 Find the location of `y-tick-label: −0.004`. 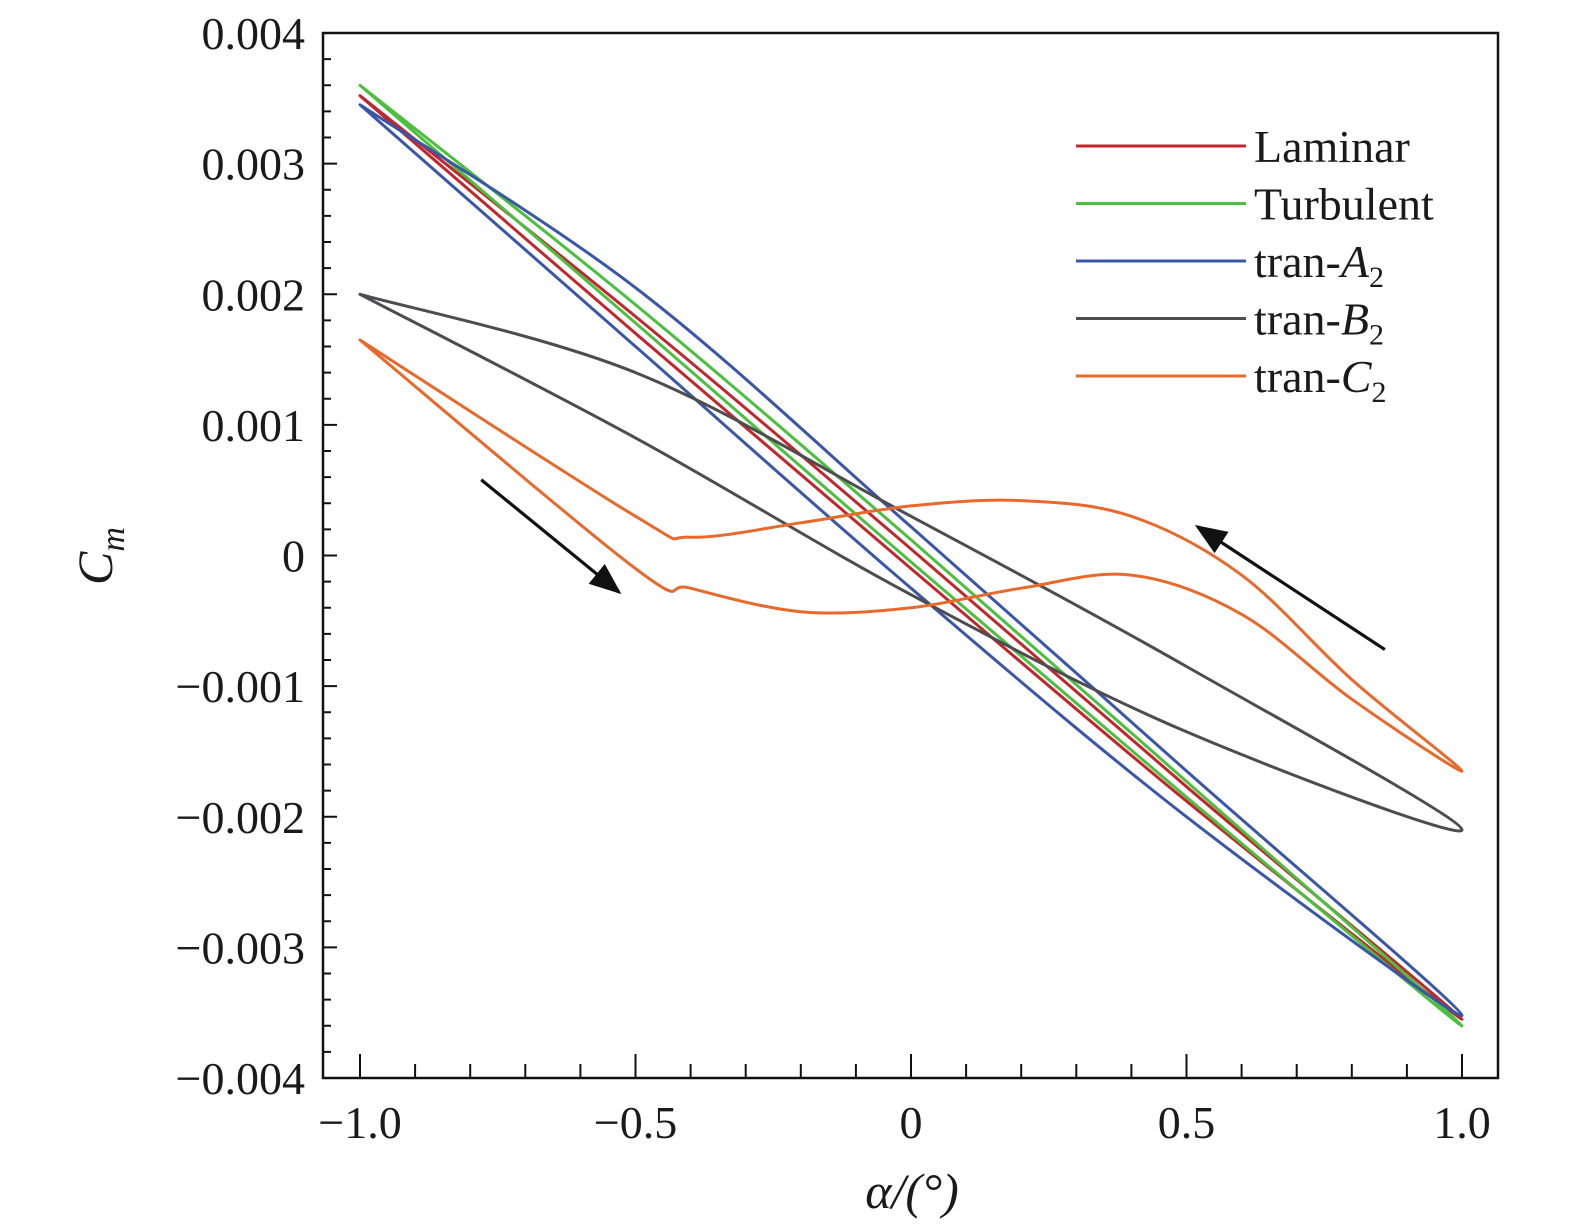

y-tick-label: −0.004 is located at coordinates (240, 1078).